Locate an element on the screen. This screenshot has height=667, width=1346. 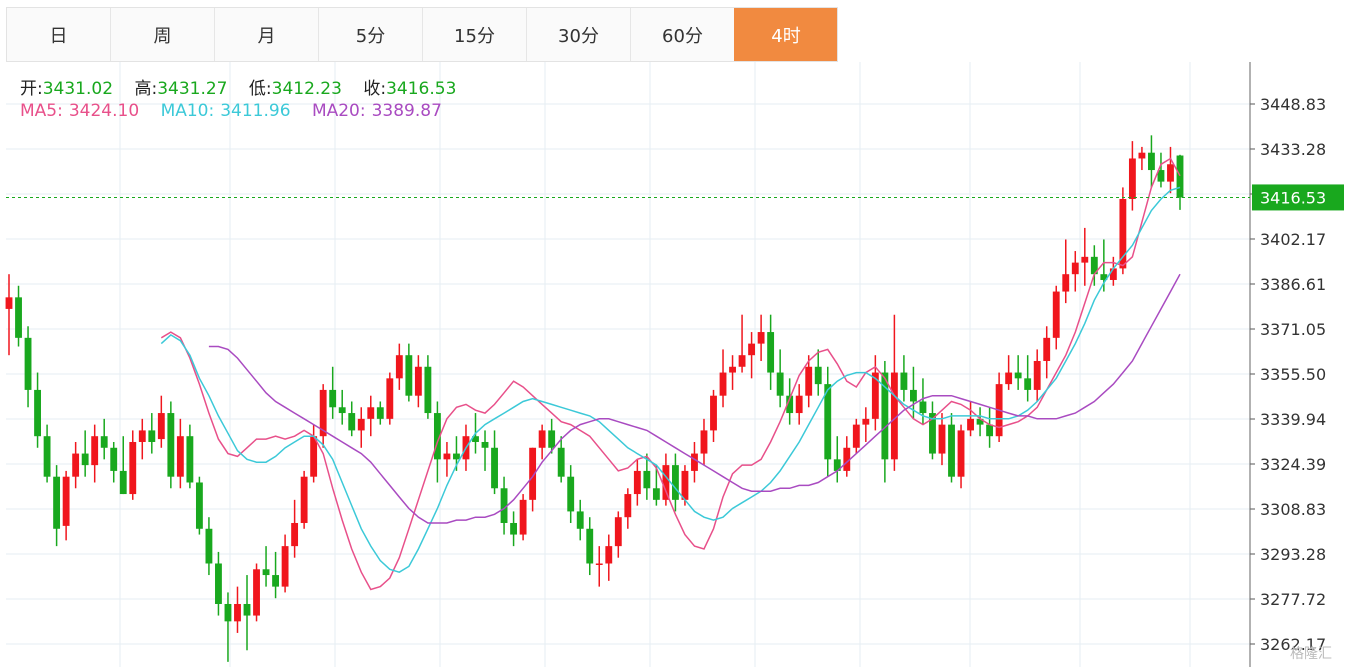
ma10-value: 3411.96 is located at coordinates (255, 111).